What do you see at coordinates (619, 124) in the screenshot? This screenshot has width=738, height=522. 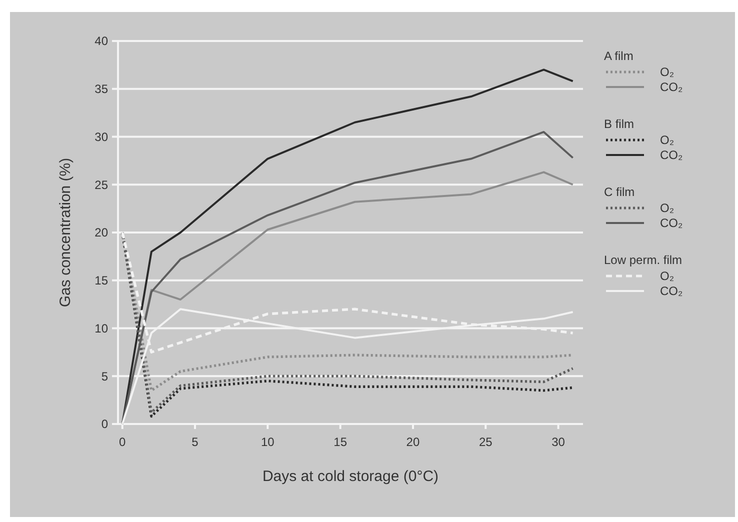 I see `text: B film` at bounding box center [619, 124].